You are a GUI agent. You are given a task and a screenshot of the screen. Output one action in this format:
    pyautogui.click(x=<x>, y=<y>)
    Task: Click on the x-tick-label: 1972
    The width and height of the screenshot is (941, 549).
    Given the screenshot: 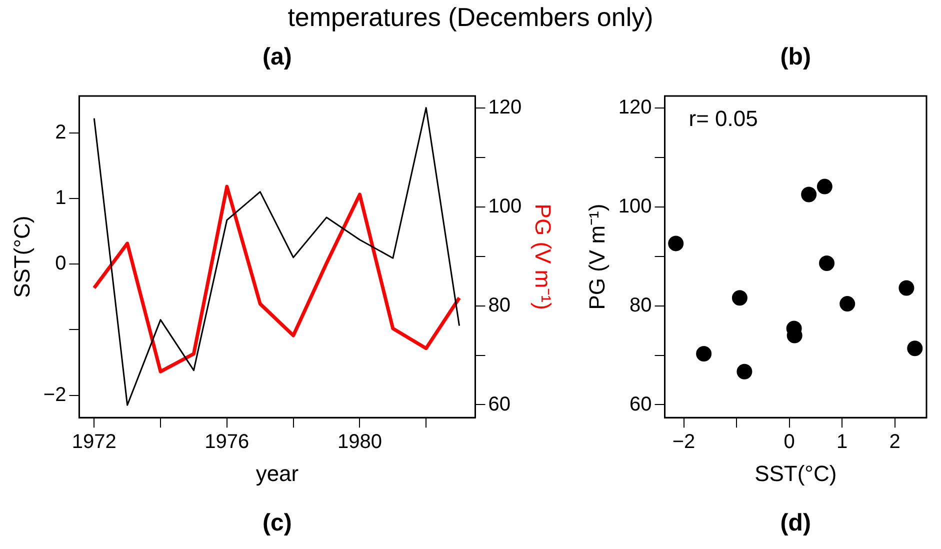 What is the action you would take?
    pyautogui.click(x=94, y=442)
    